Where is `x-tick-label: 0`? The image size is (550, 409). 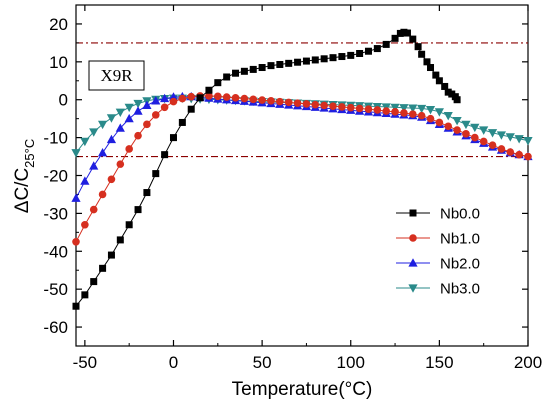
x-tick-label: 0 is located at coordinates (173, 362).